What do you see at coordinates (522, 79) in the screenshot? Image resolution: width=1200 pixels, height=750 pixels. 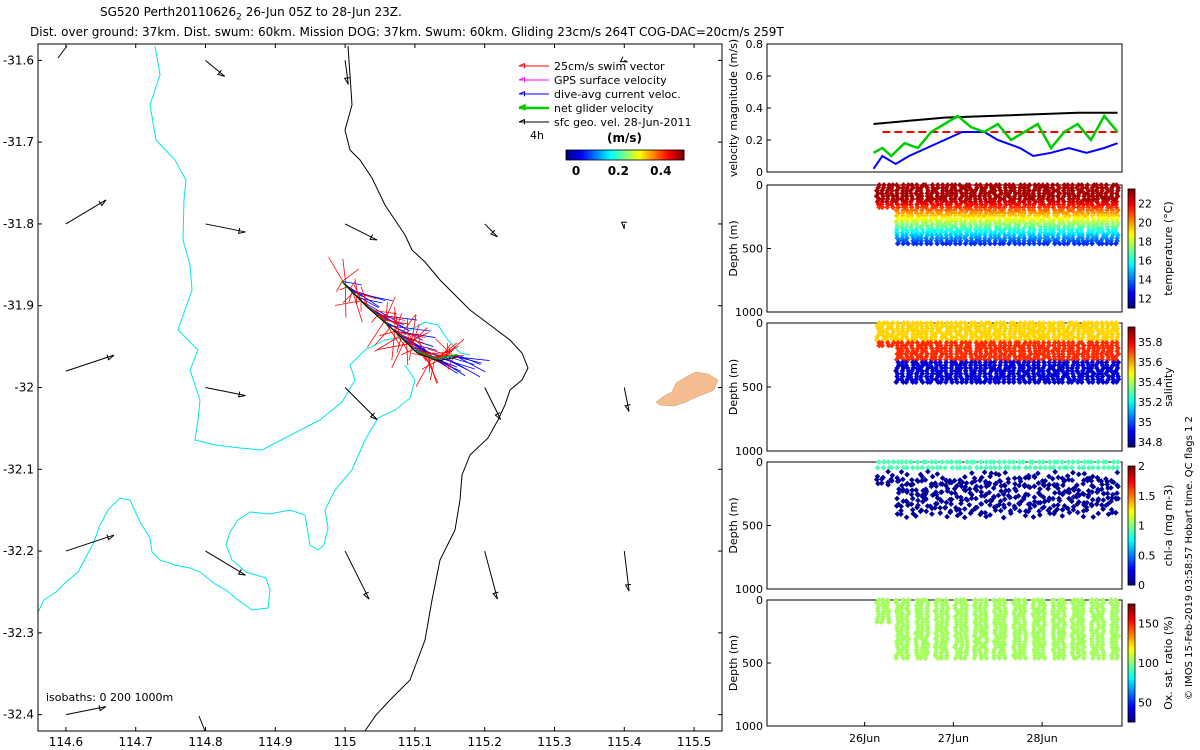 I see `legend-arrow-1-head` at bounding box center [522, 79].